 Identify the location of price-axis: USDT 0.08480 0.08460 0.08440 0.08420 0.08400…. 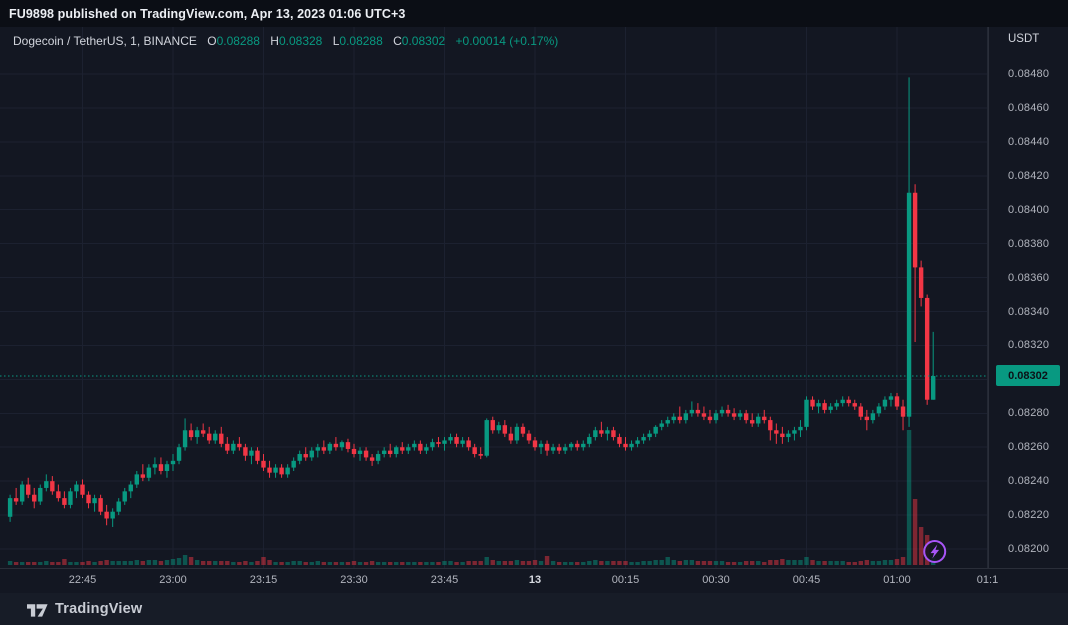
(1028, 297).